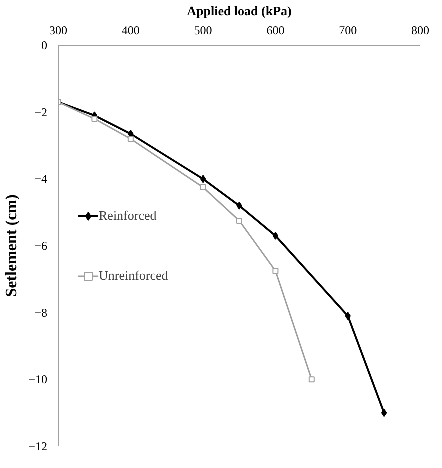  What do you see at coordinates (348, 31) in the screenshot?
I see `x-tick-label: 700` at bounding box center [348, 31].